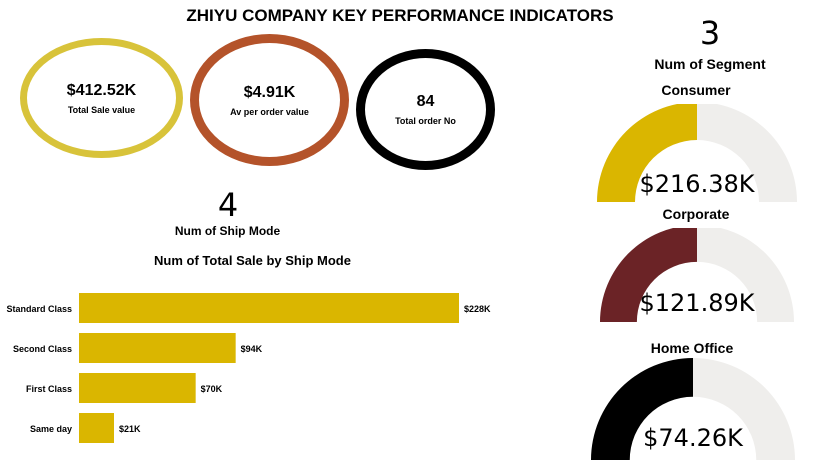  Describe the element at coordinates (692, 348) in the screenshot. I see `segment-name-home-office: Home Office` at that location.